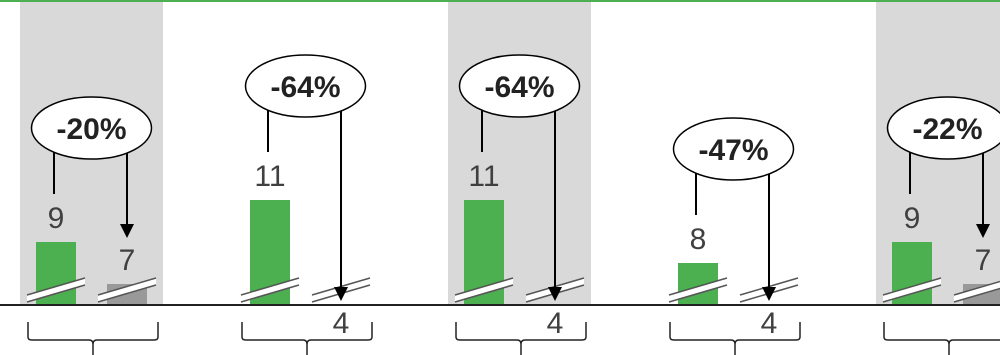 Image resolution: width=1000 pixels, height=355 pixels. I want to click on group-brackets, so click(513, 338).